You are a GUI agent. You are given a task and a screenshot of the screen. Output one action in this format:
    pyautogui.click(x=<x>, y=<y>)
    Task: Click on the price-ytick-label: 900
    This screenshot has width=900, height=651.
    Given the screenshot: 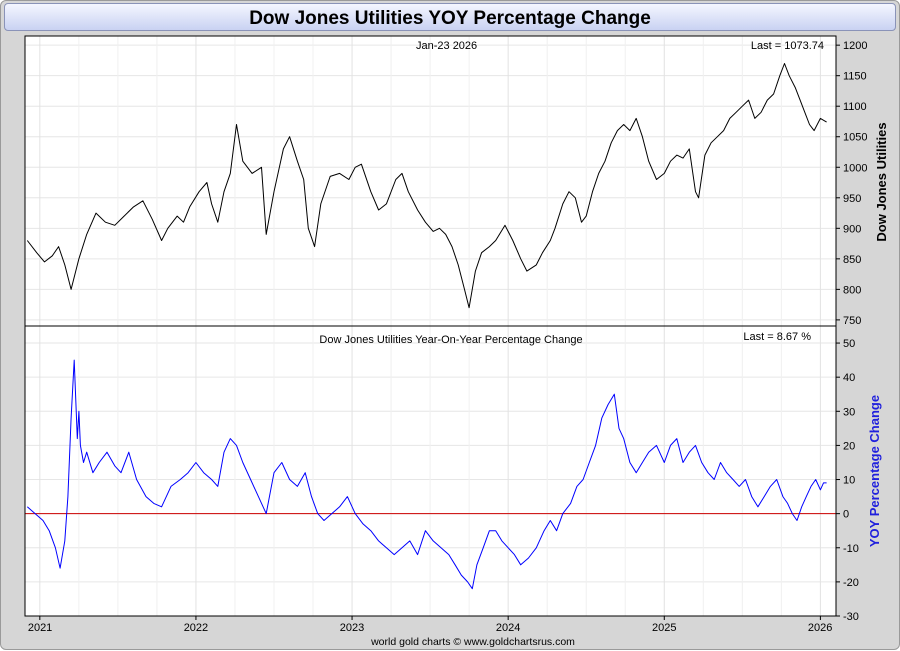 What is the action you would take?
    pyautogui.click(x=852, y=229)
    